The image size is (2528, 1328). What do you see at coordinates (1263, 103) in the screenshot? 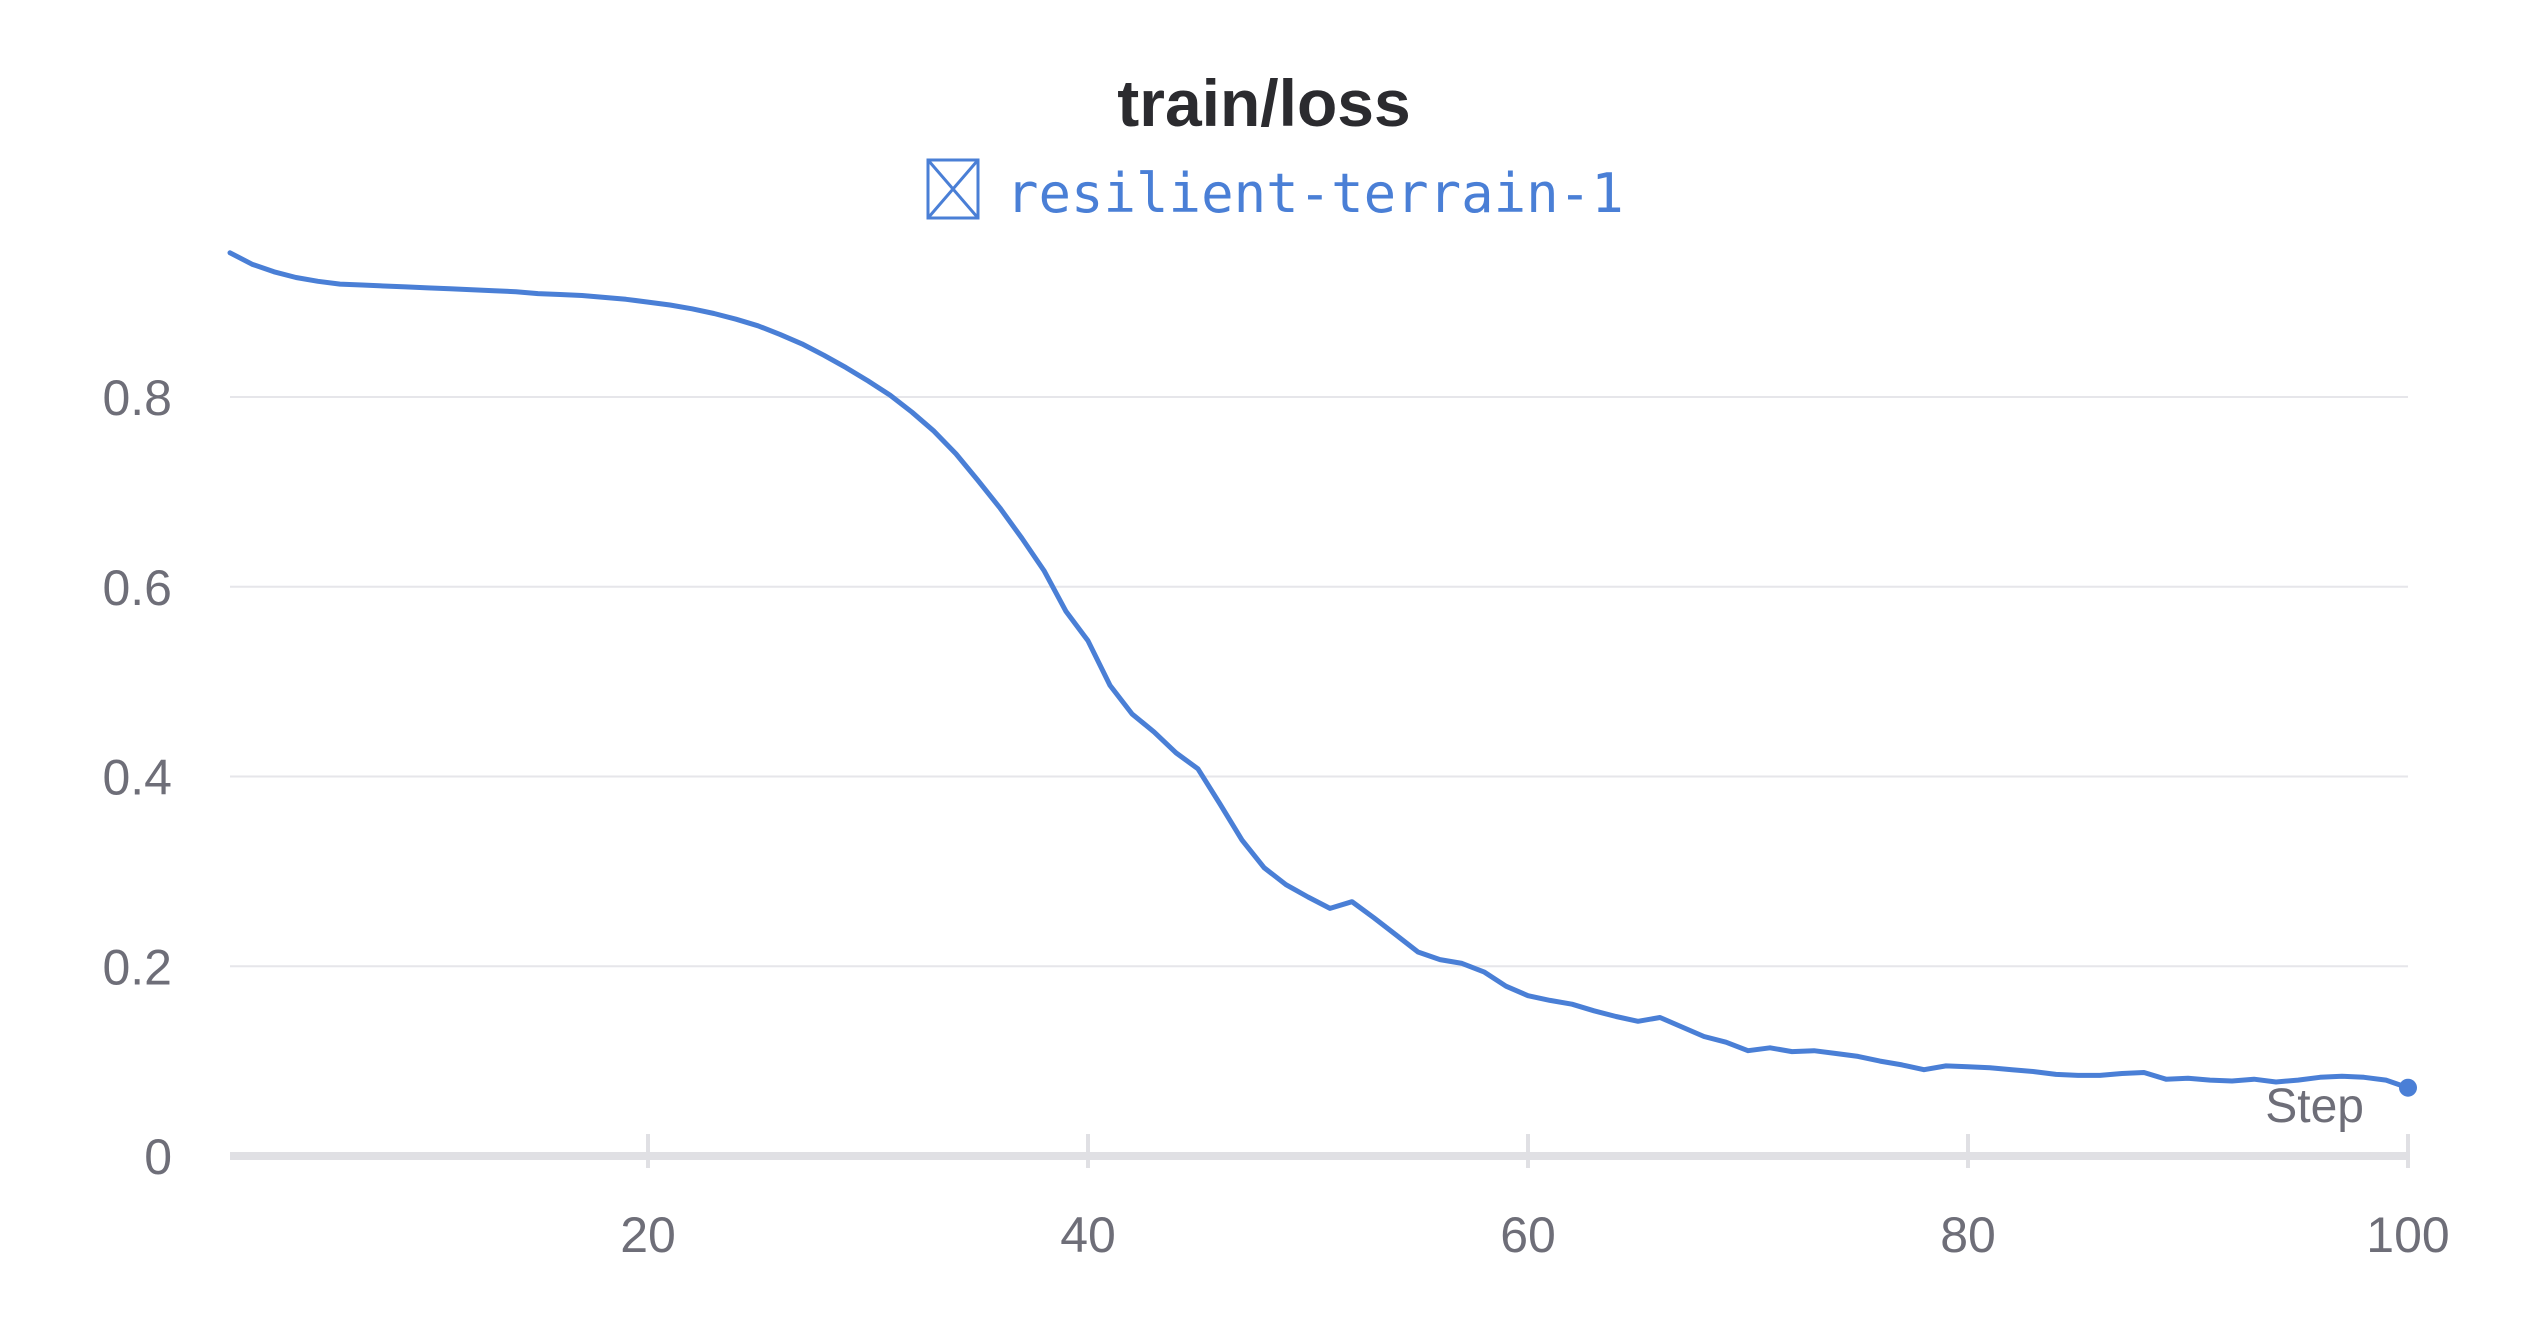
I see `chart-title: train/loss` at bounding box center [1263, 103].